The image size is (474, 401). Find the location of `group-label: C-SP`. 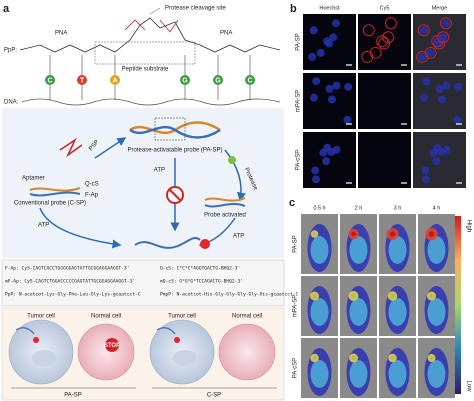

group-label: C-SP is located at coordinates (214, 396).